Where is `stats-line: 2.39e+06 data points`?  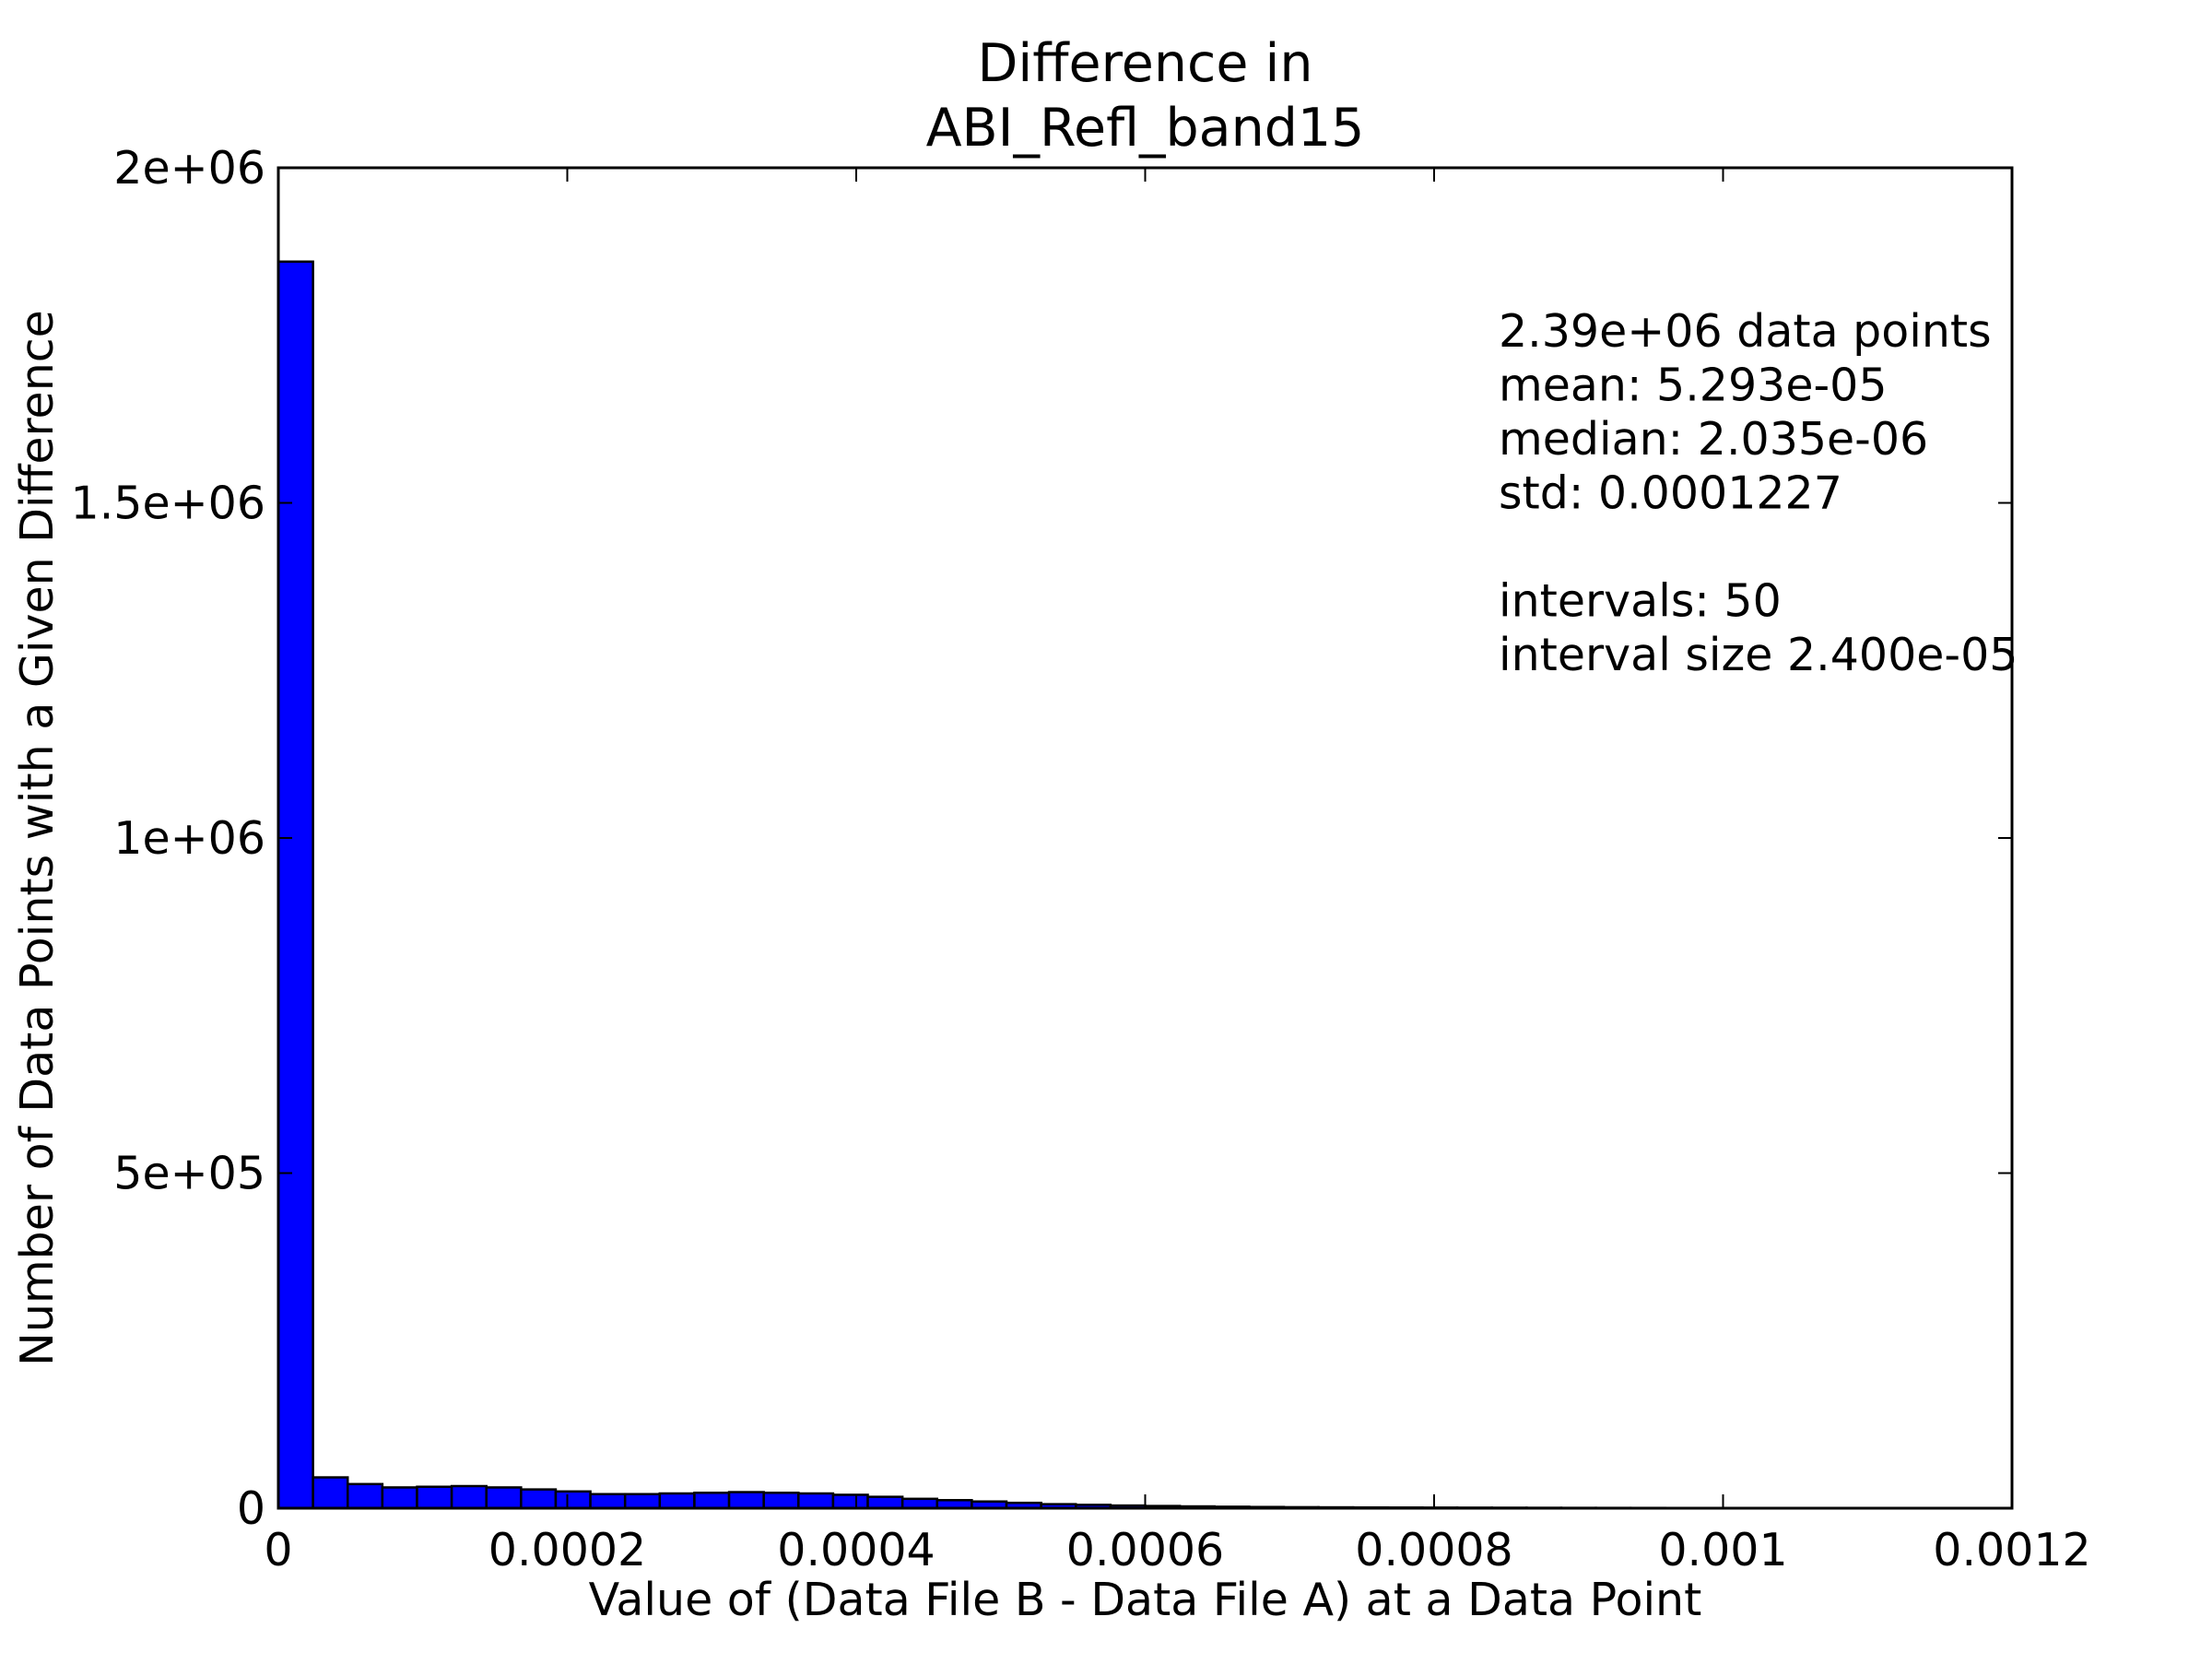
stats-line: 2.39e+06 data points is located at coordinates (1745, 331).